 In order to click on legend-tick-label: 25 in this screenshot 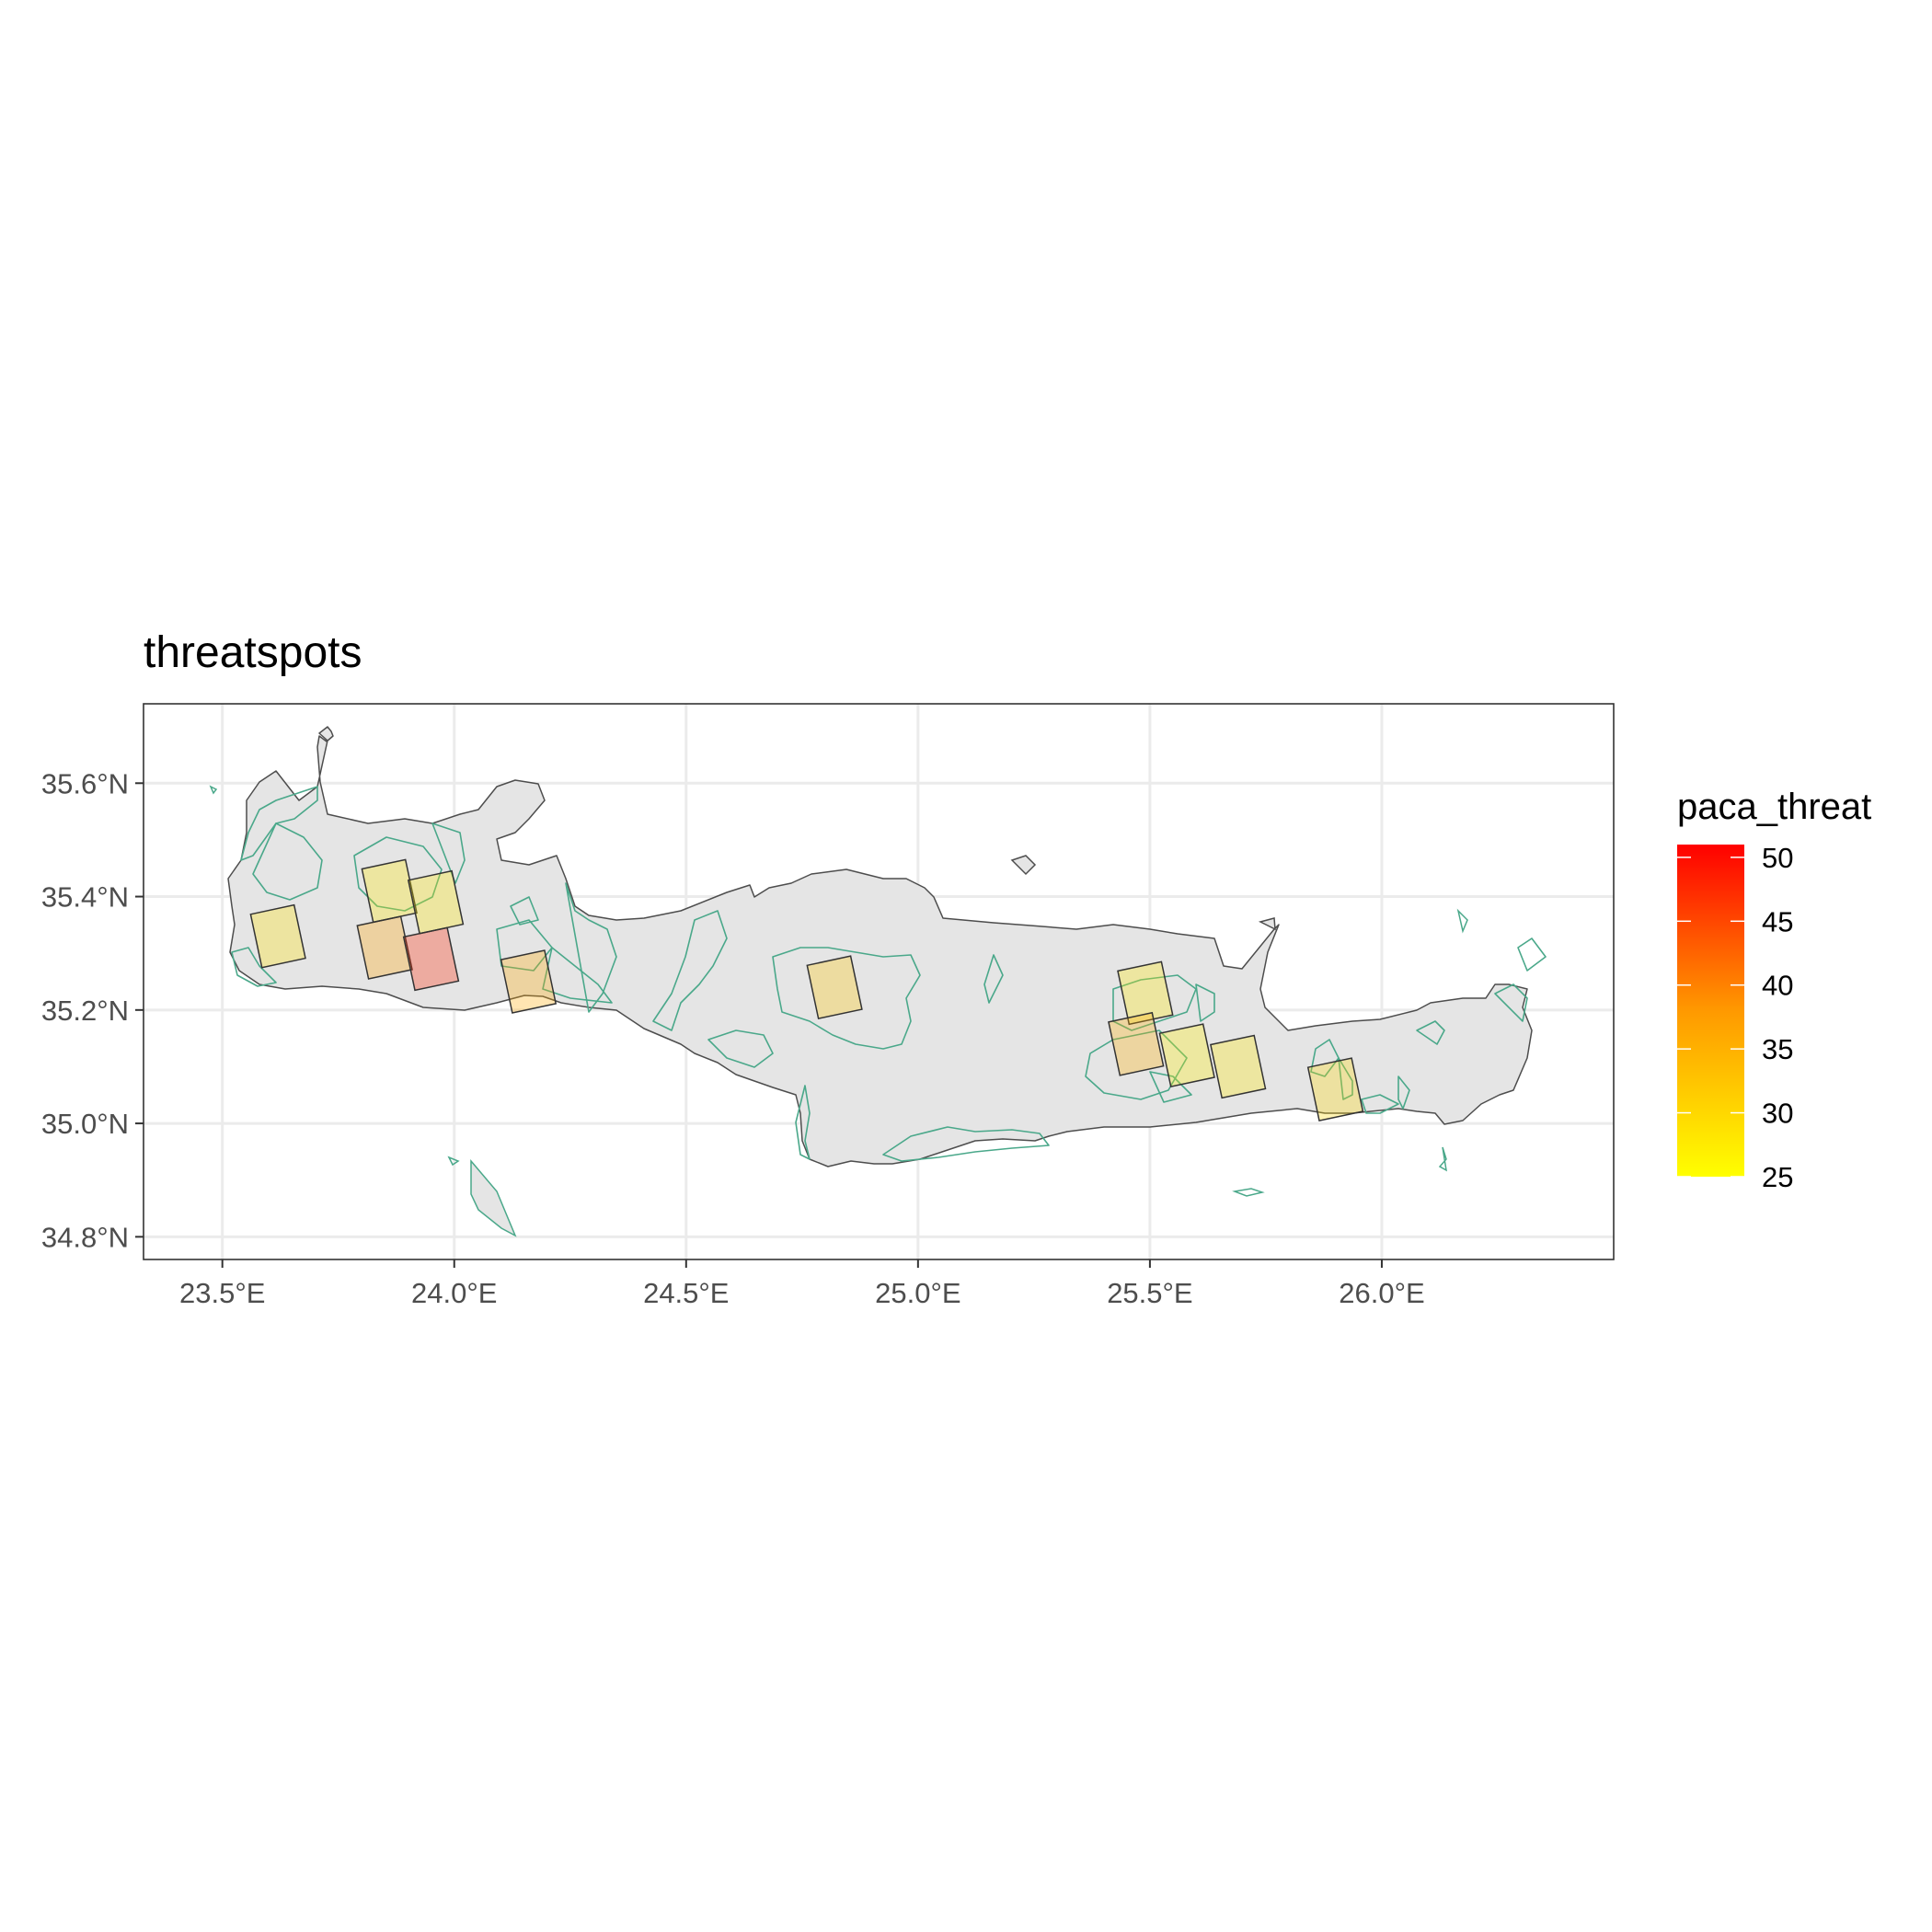, I will do `click(1777, 1177)`.